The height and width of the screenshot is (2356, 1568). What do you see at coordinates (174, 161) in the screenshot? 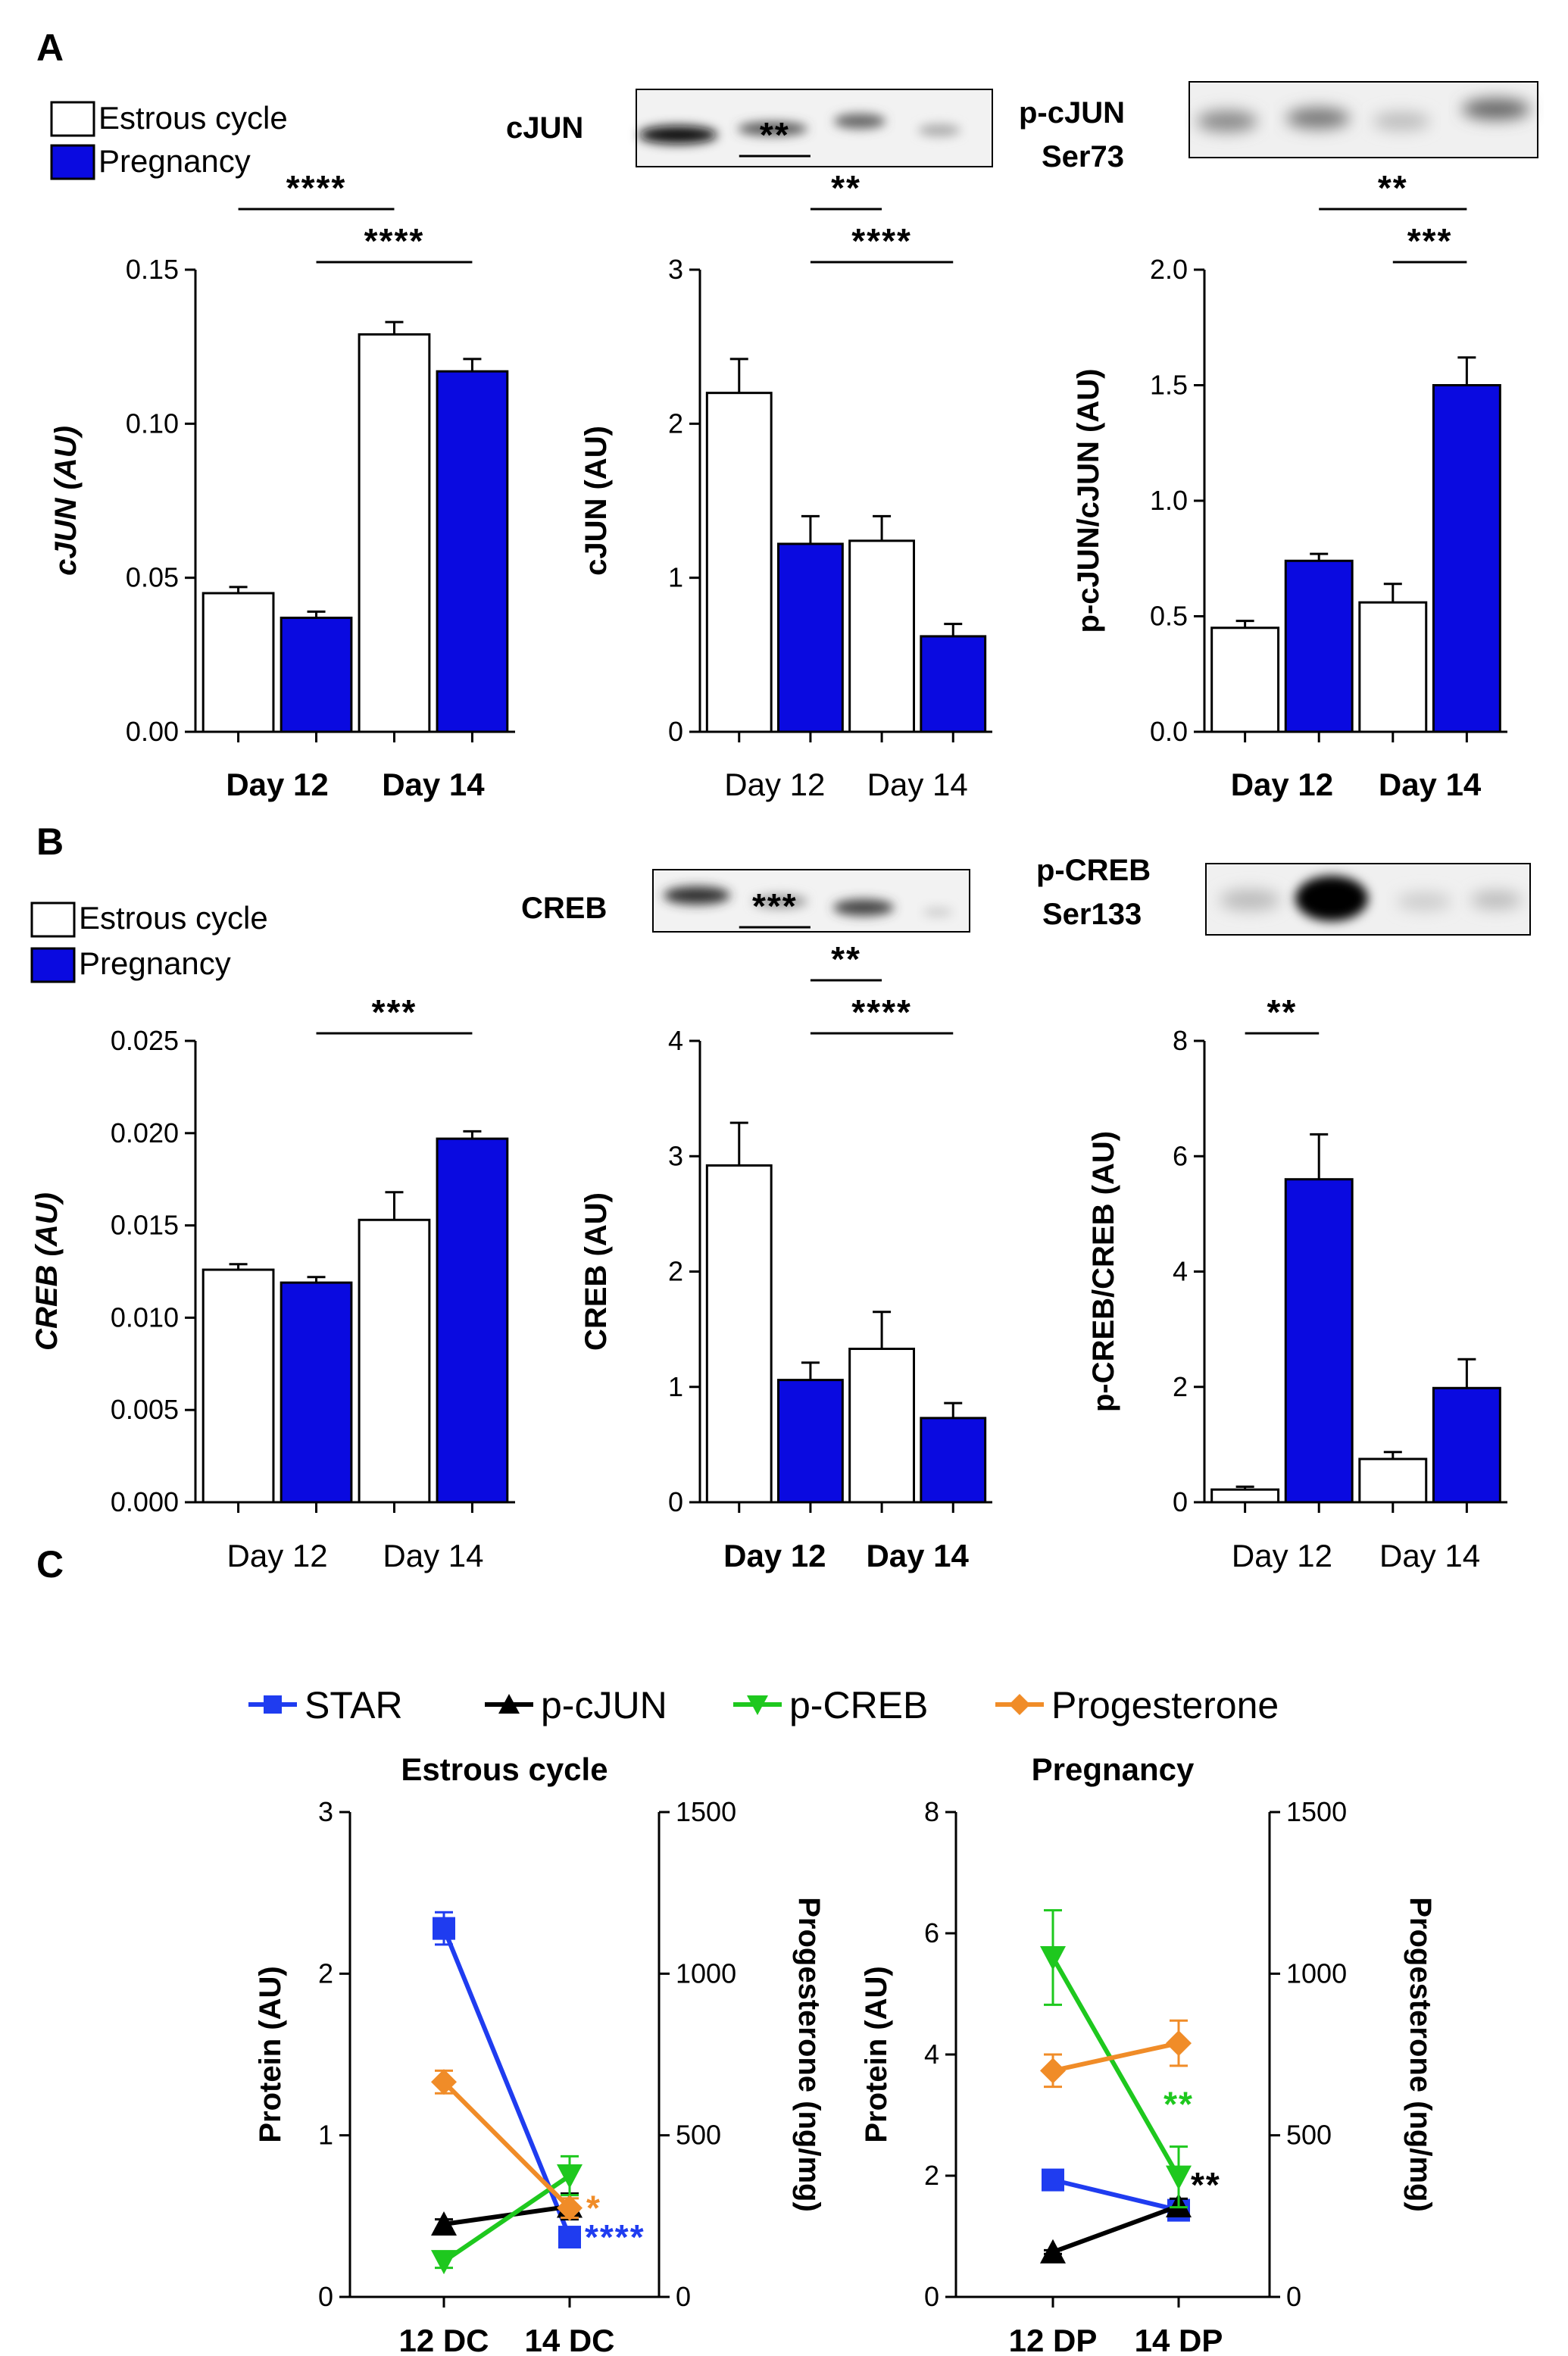
I see `legend-a-pregnancy-label: Pregnancy` at bounding box center [174, 161].